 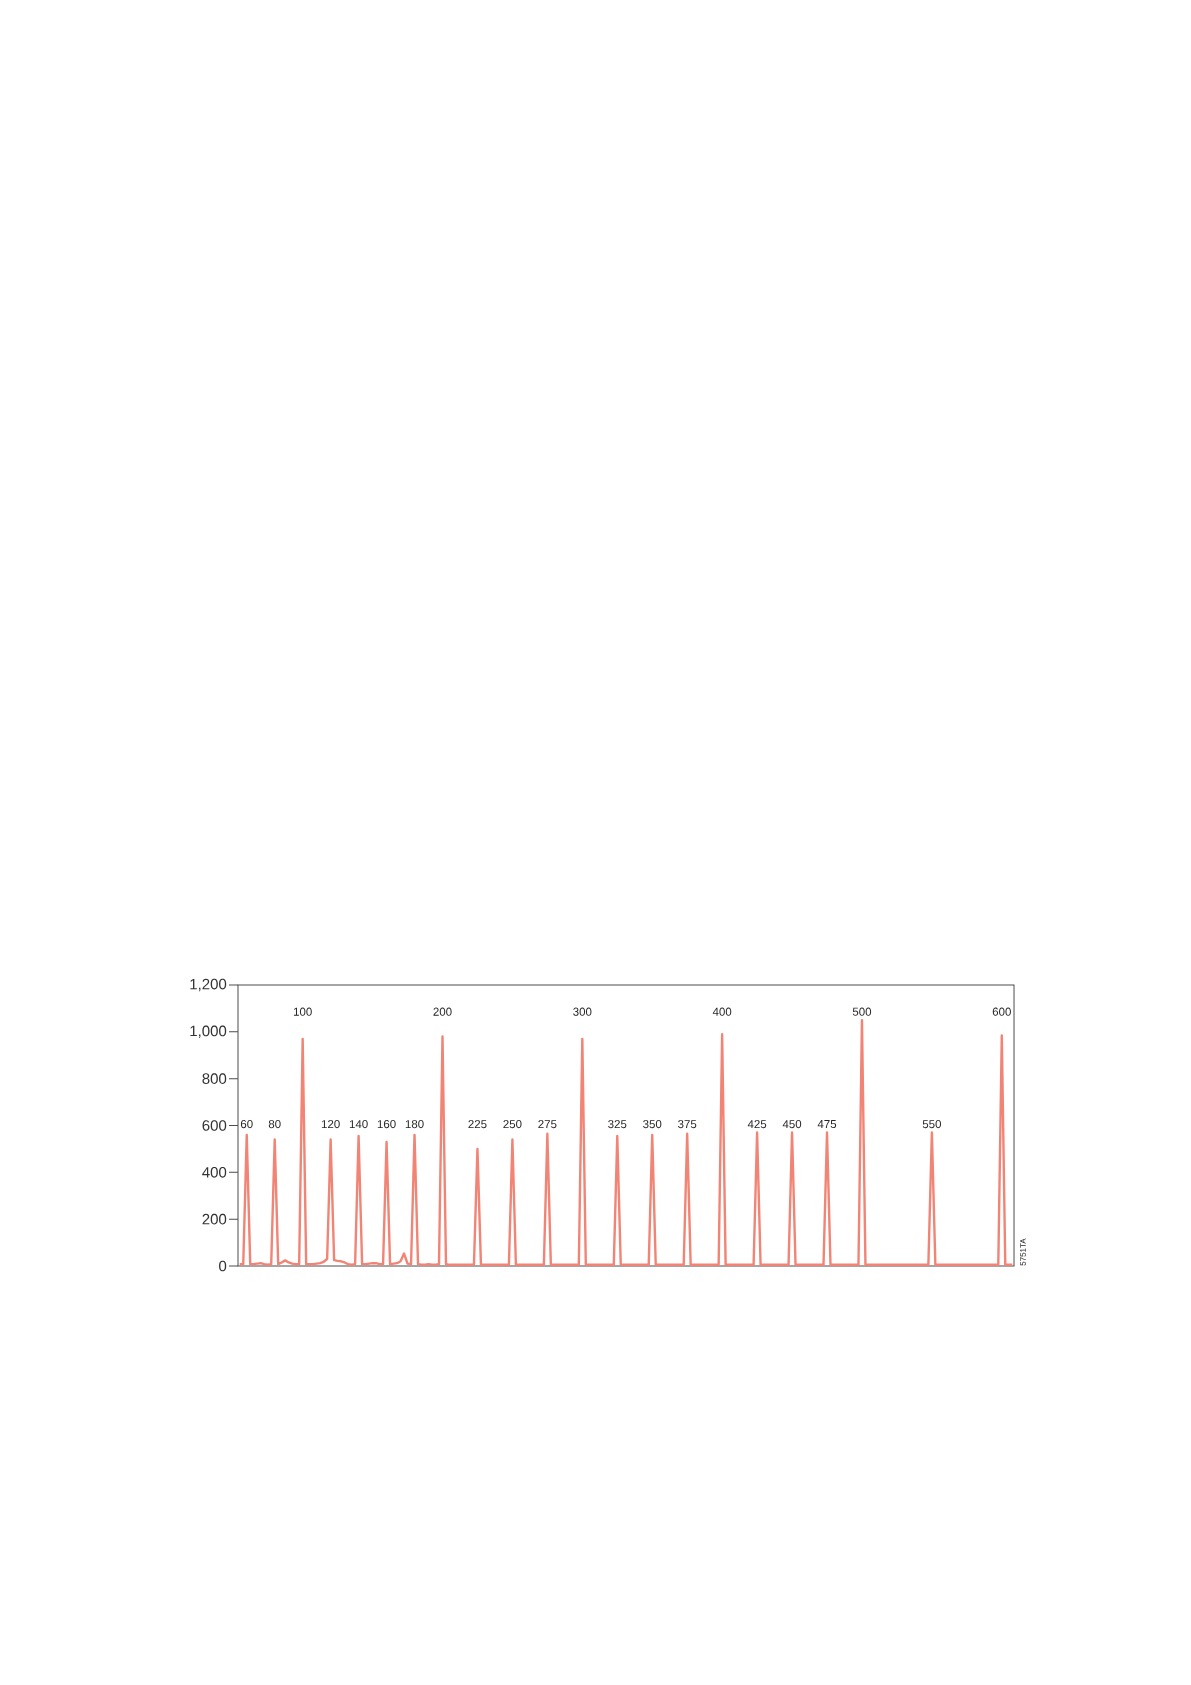 I want to click on x-tick-label: 425, so click(x=757, y=1124).